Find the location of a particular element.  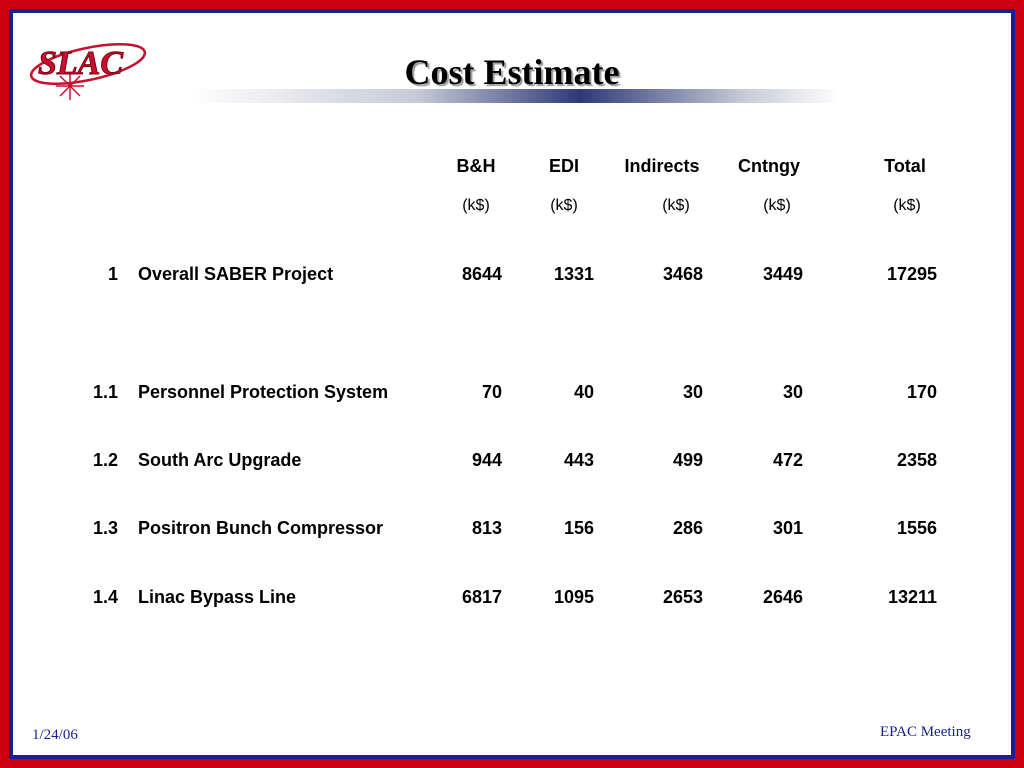

row-label: Overall SABER Project is located at coordinates (236, 274).